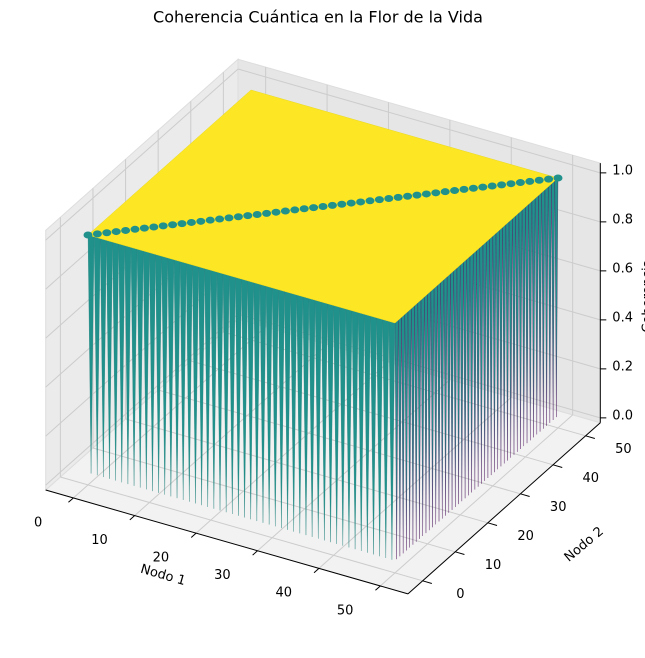  Describe the element at coordinates (591, 478) in the screenshot. I see `y-tick-label: 40` at that location.